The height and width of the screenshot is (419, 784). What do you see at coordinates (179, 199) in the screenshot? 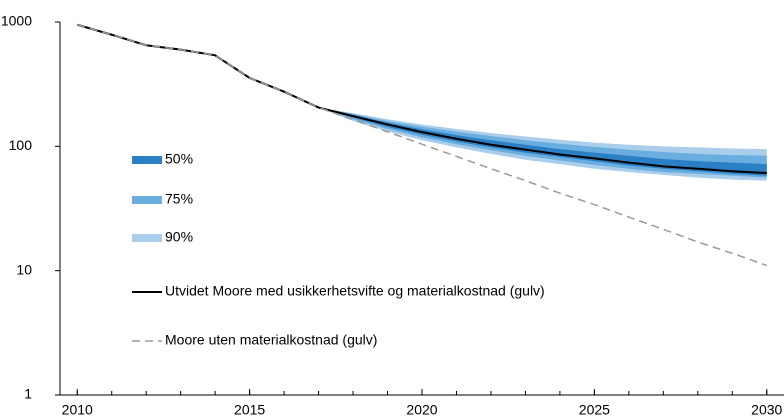
I see `legend-label: 75%` at bounding box center [179, 199].